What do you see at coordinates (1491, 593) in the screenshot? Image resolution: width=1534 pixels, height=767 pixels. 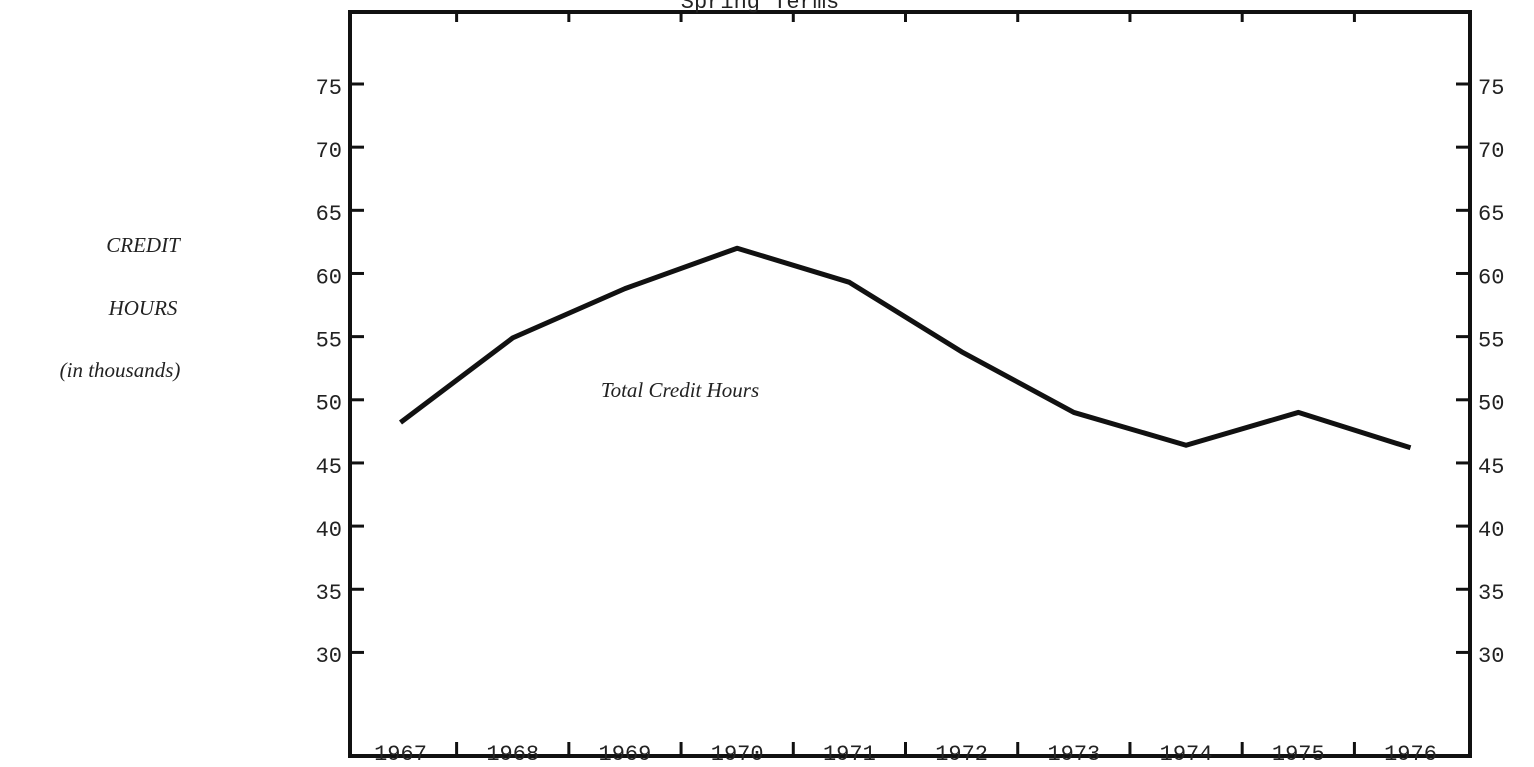 I see `y2-tick-label: 35` at bounding box center [1491, 593].